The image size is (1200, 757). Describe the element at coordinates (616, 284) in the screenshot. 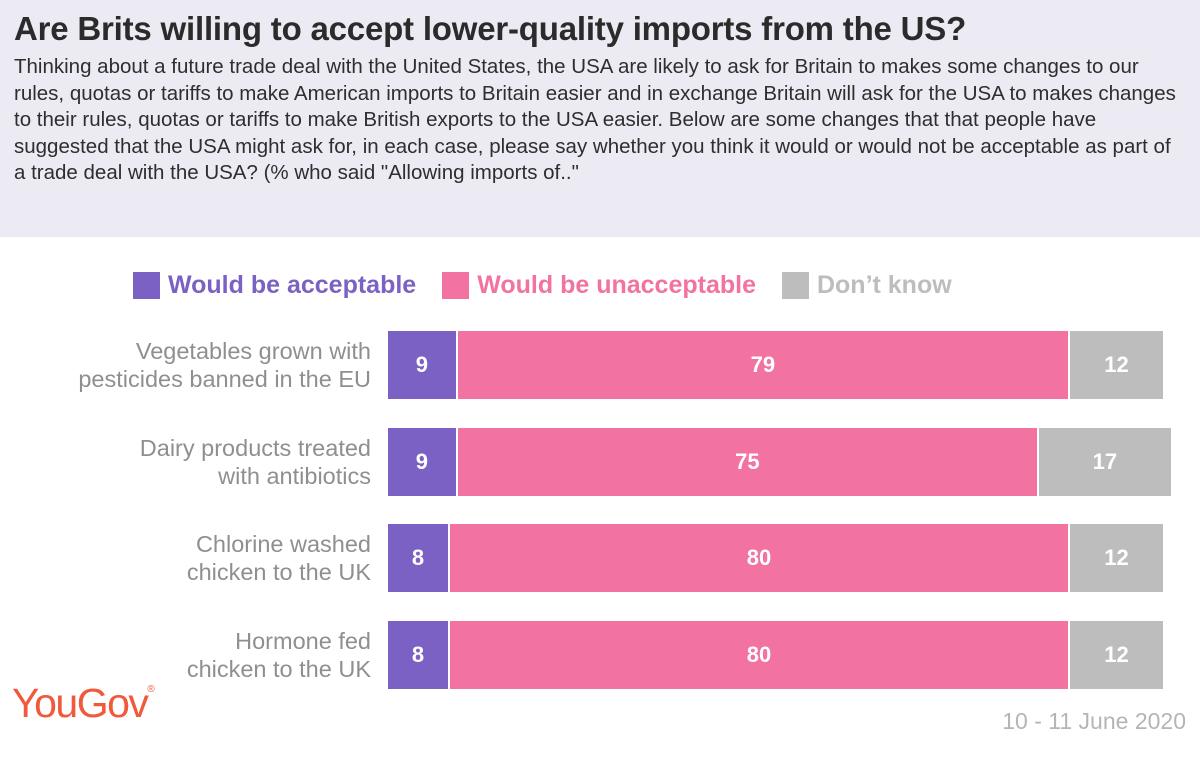

I see `legend-label-unacceptable: Would be unacceptable` at that location.